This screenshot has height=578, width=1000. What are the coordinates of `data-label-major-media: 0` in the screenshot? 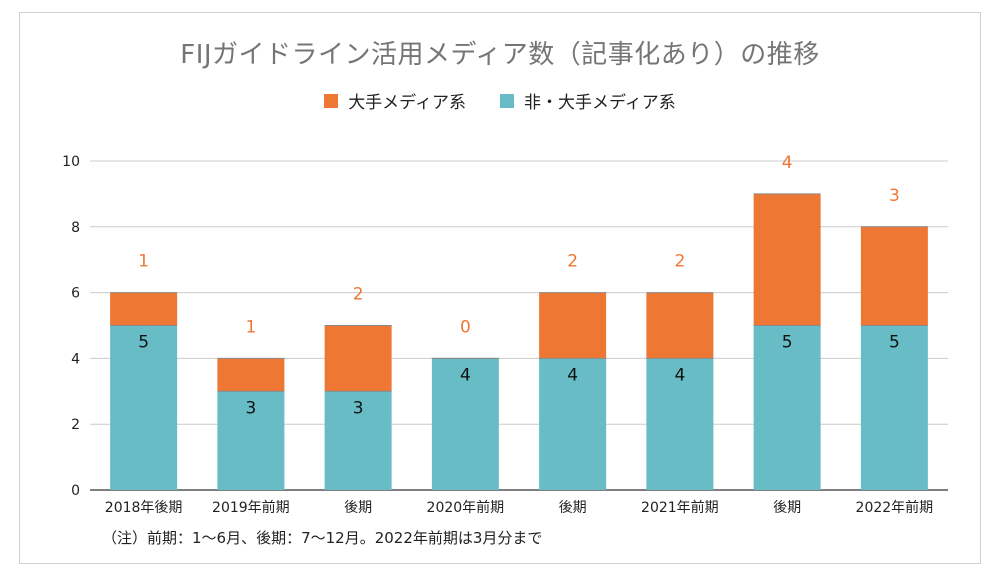 It's located at (465, 327).